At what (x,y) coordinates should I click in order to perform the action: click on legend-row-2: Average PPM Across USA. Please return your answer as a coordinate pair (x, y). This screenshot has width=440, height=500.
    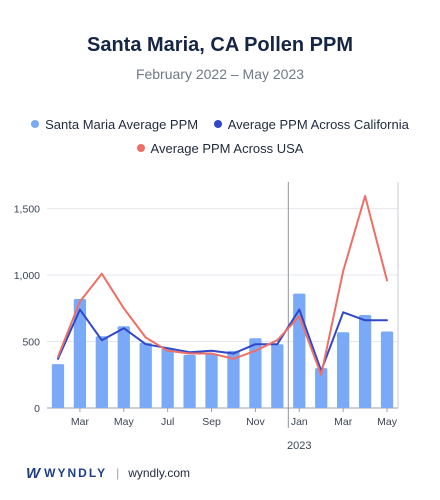
    Looking at the image, I should click on (220, 148).